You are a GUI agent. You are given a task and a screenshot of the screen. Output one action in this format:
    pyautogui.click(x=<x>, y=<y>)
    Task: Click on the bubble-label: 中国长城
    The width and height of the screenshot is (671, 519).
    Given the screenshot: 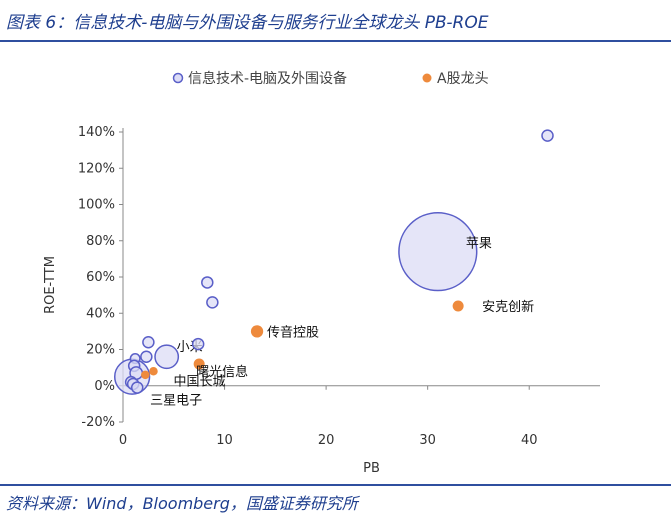 What is the action you would take?
    pyautogui.click(x=199, y=381)
    